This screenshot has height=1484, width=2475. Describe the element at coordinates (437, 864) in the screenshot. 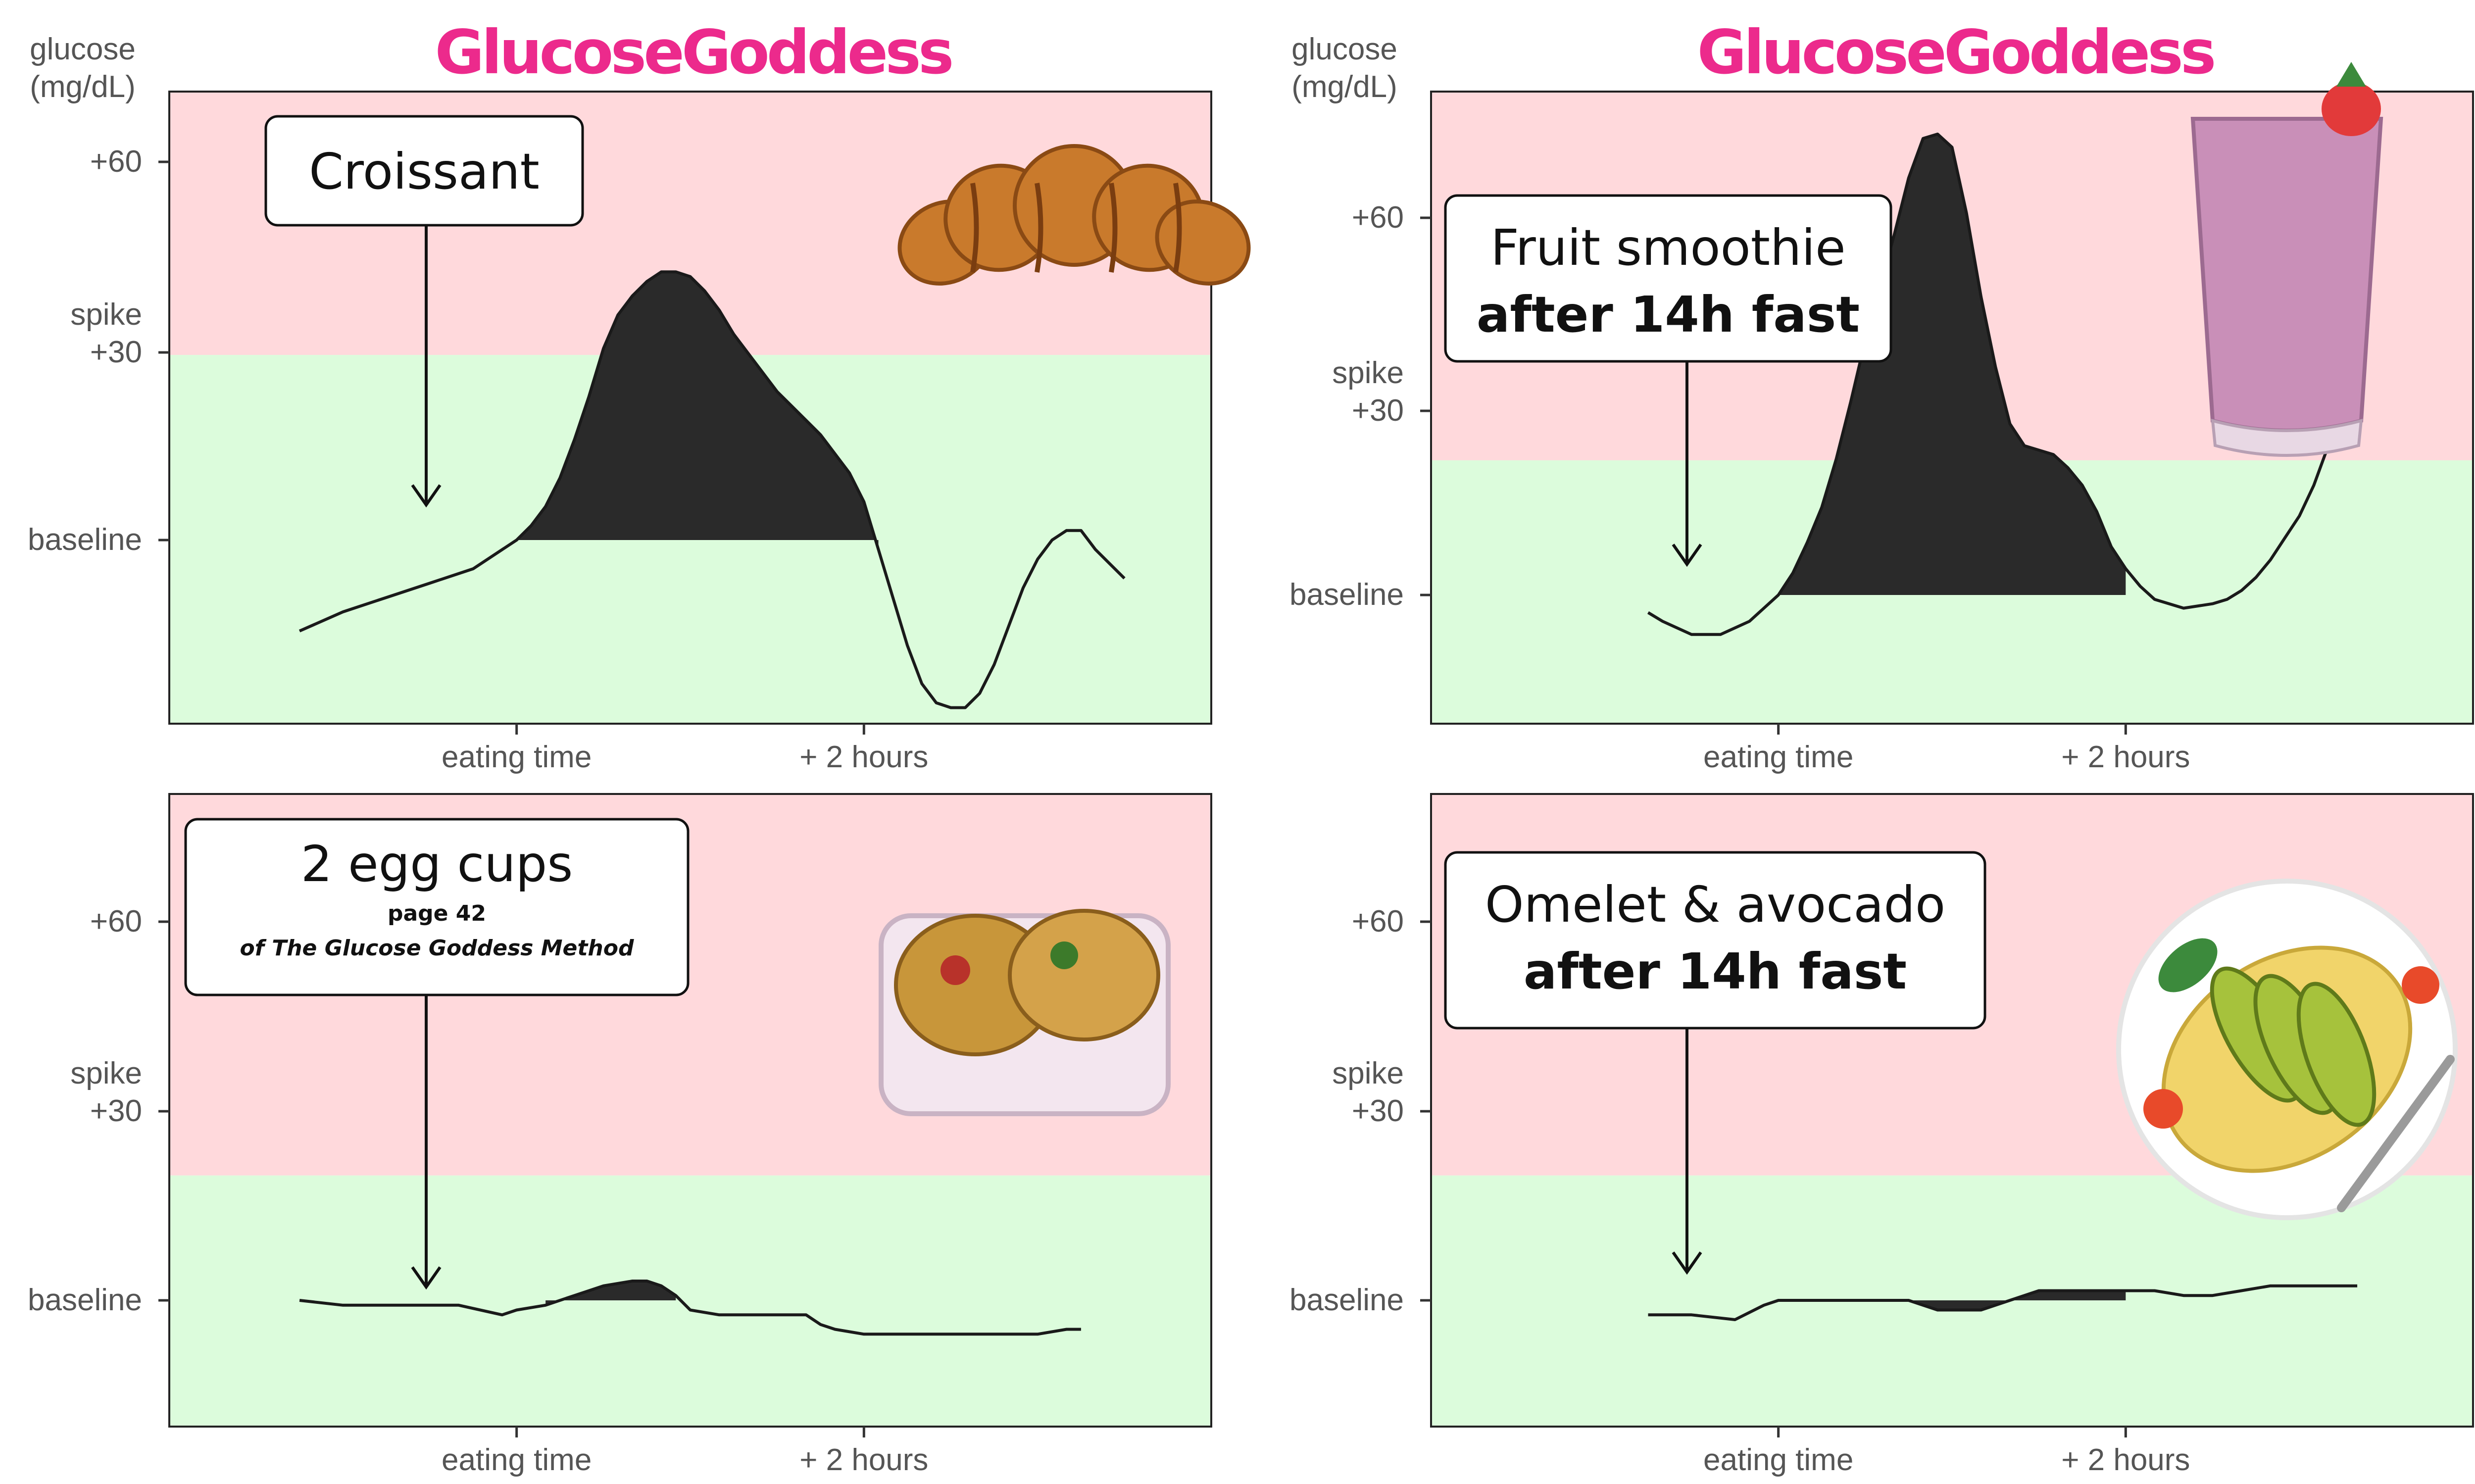

I see `annotation-title: 2 egg cups` at that location.